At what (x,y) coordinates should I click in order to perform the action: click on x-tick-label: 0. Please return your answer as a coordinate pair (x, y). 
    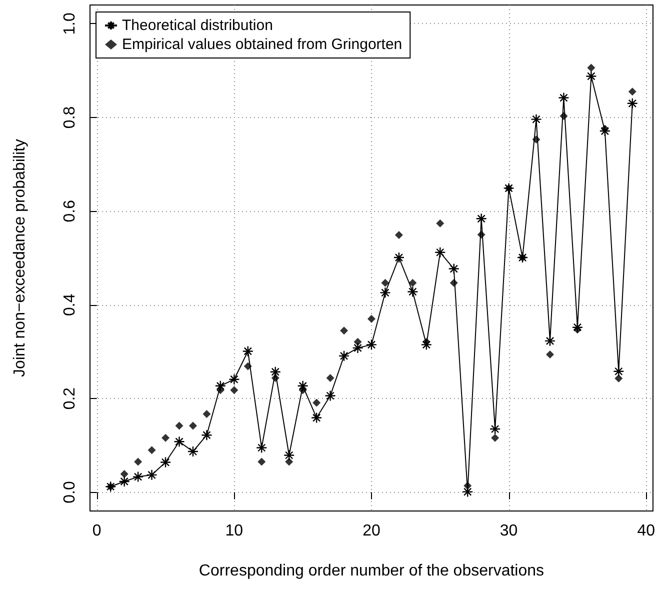
    Looking at the image, I should click on (97, 531).